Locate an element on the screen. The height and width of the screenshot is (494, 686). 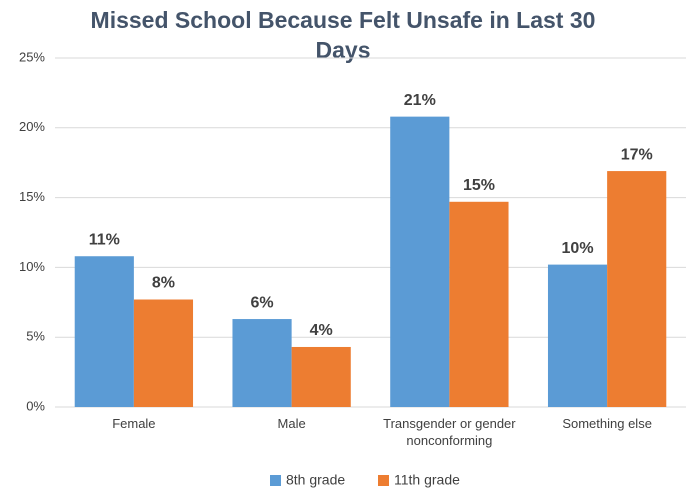
x-tick-box: Something else is located at coordinates (607, 423).